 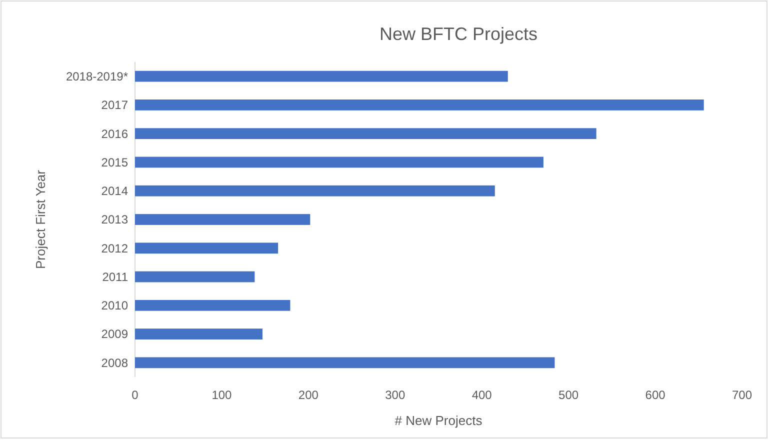 What do you see at coordinates (40, 219) in the screenshot?
I see `y-axis-title: Project First Year` at bounding box center [40, 219].